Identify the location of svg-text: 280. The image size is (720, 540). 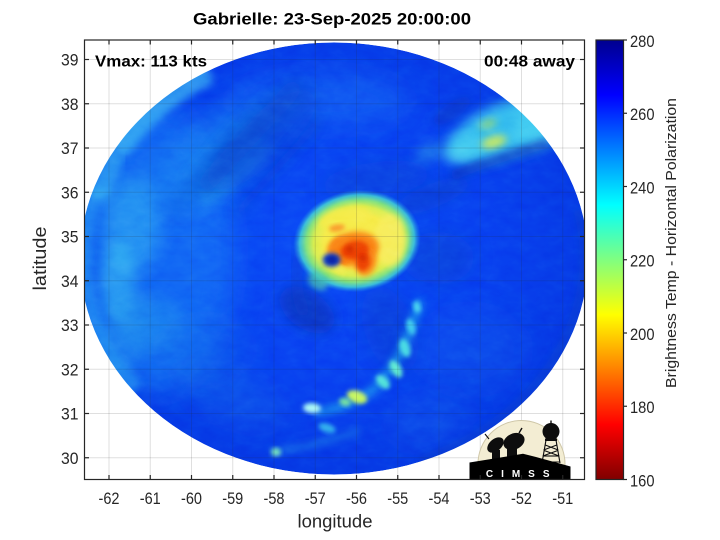
(642, 41).